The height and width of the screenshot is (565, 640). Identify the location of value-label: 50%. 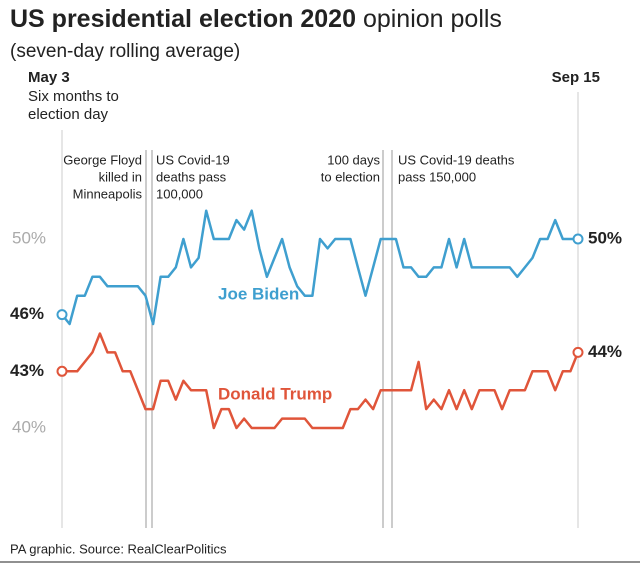
(605, 237).